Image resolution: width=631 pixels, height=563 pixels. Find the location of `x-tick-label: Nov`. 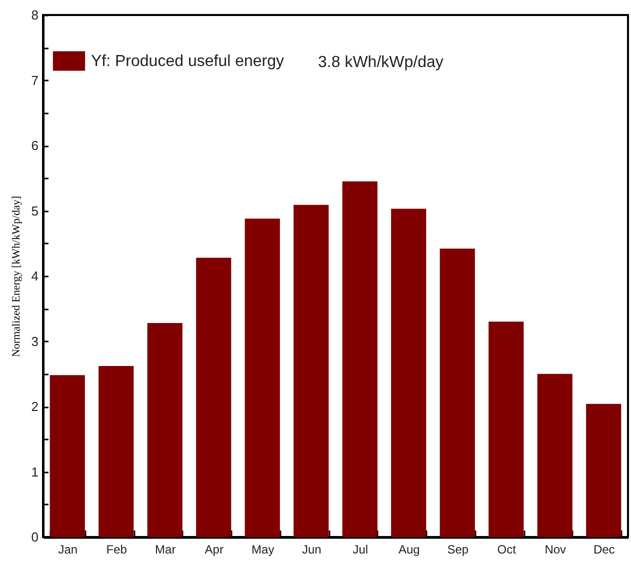

x-tick-label: Nov is located at coordinates (555, 549).